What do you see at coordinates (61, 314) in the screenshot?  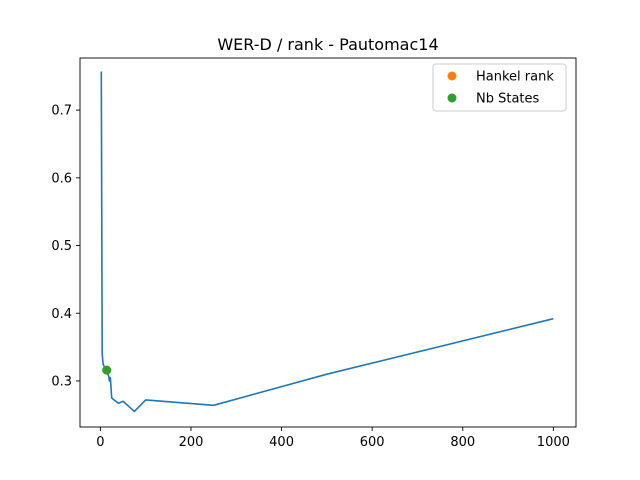 I see `y-tick-label: 0.4` at bounding box center [61, 314].